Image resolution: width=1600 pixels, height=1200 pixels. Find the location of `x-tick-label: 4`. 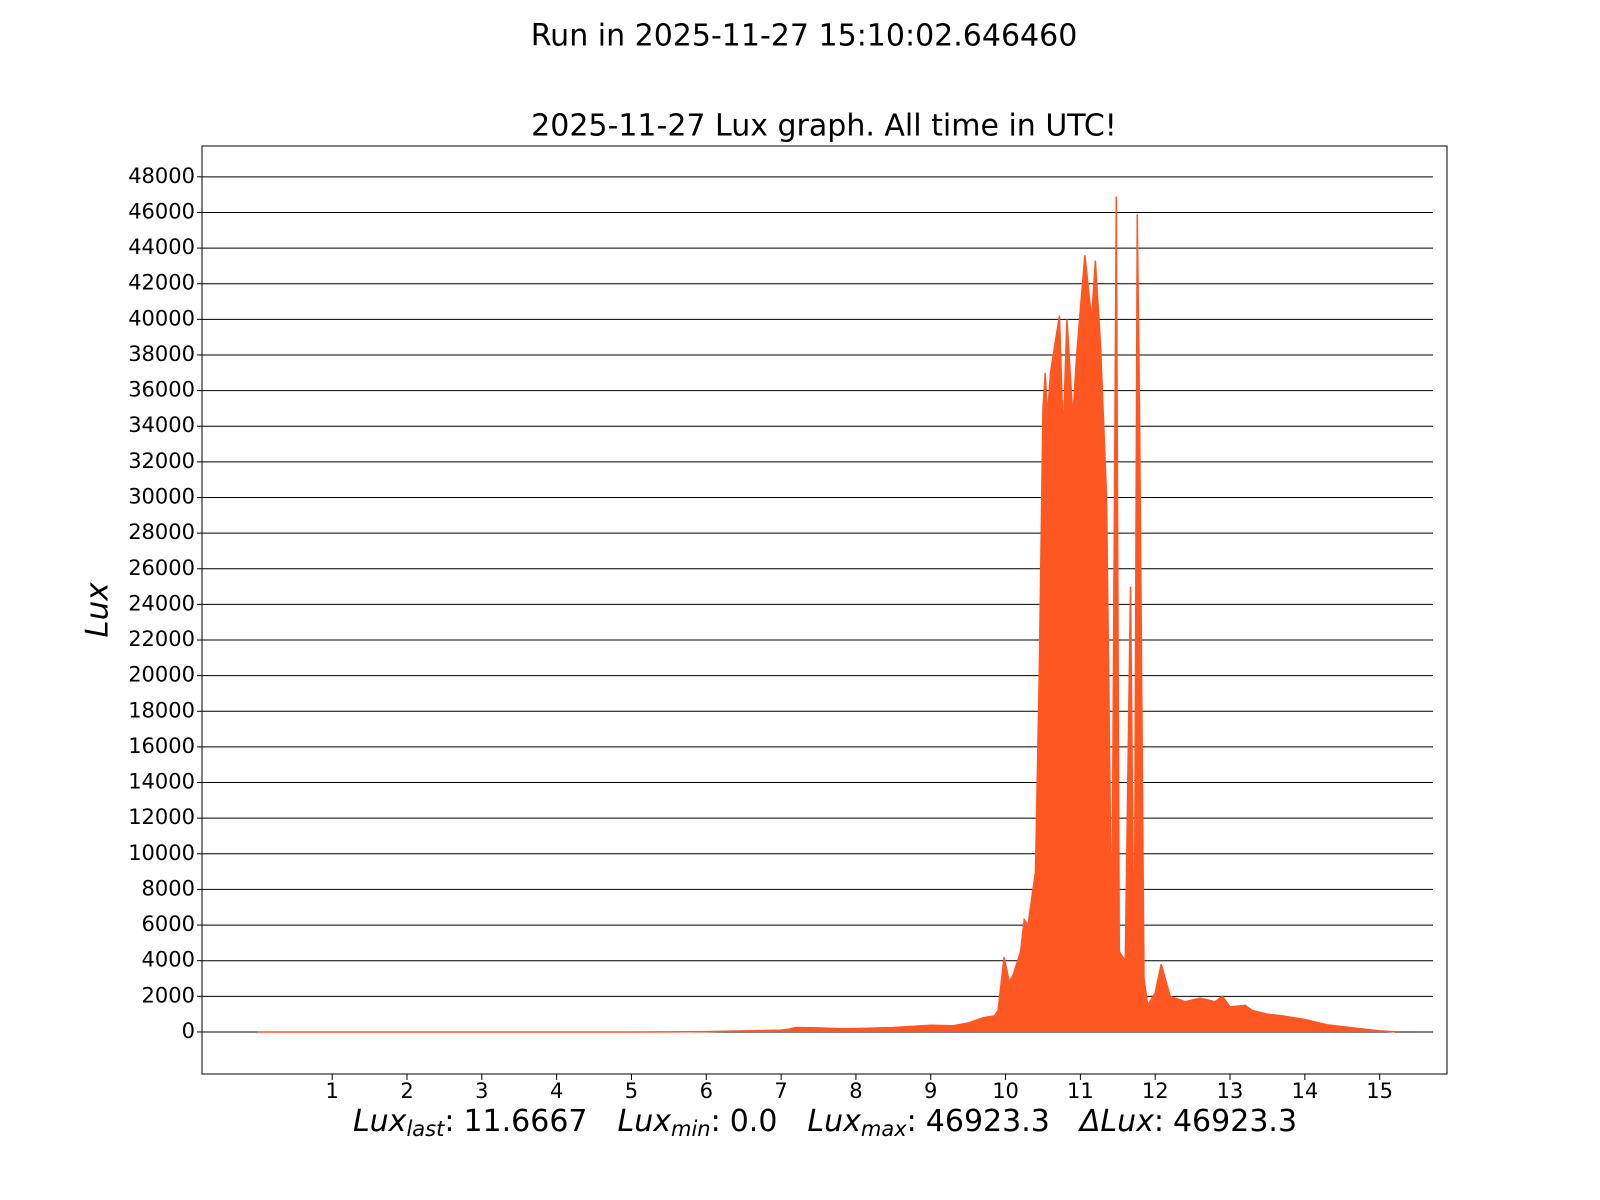

x-tick-label: 4 is located at coordinates (556, 1091).